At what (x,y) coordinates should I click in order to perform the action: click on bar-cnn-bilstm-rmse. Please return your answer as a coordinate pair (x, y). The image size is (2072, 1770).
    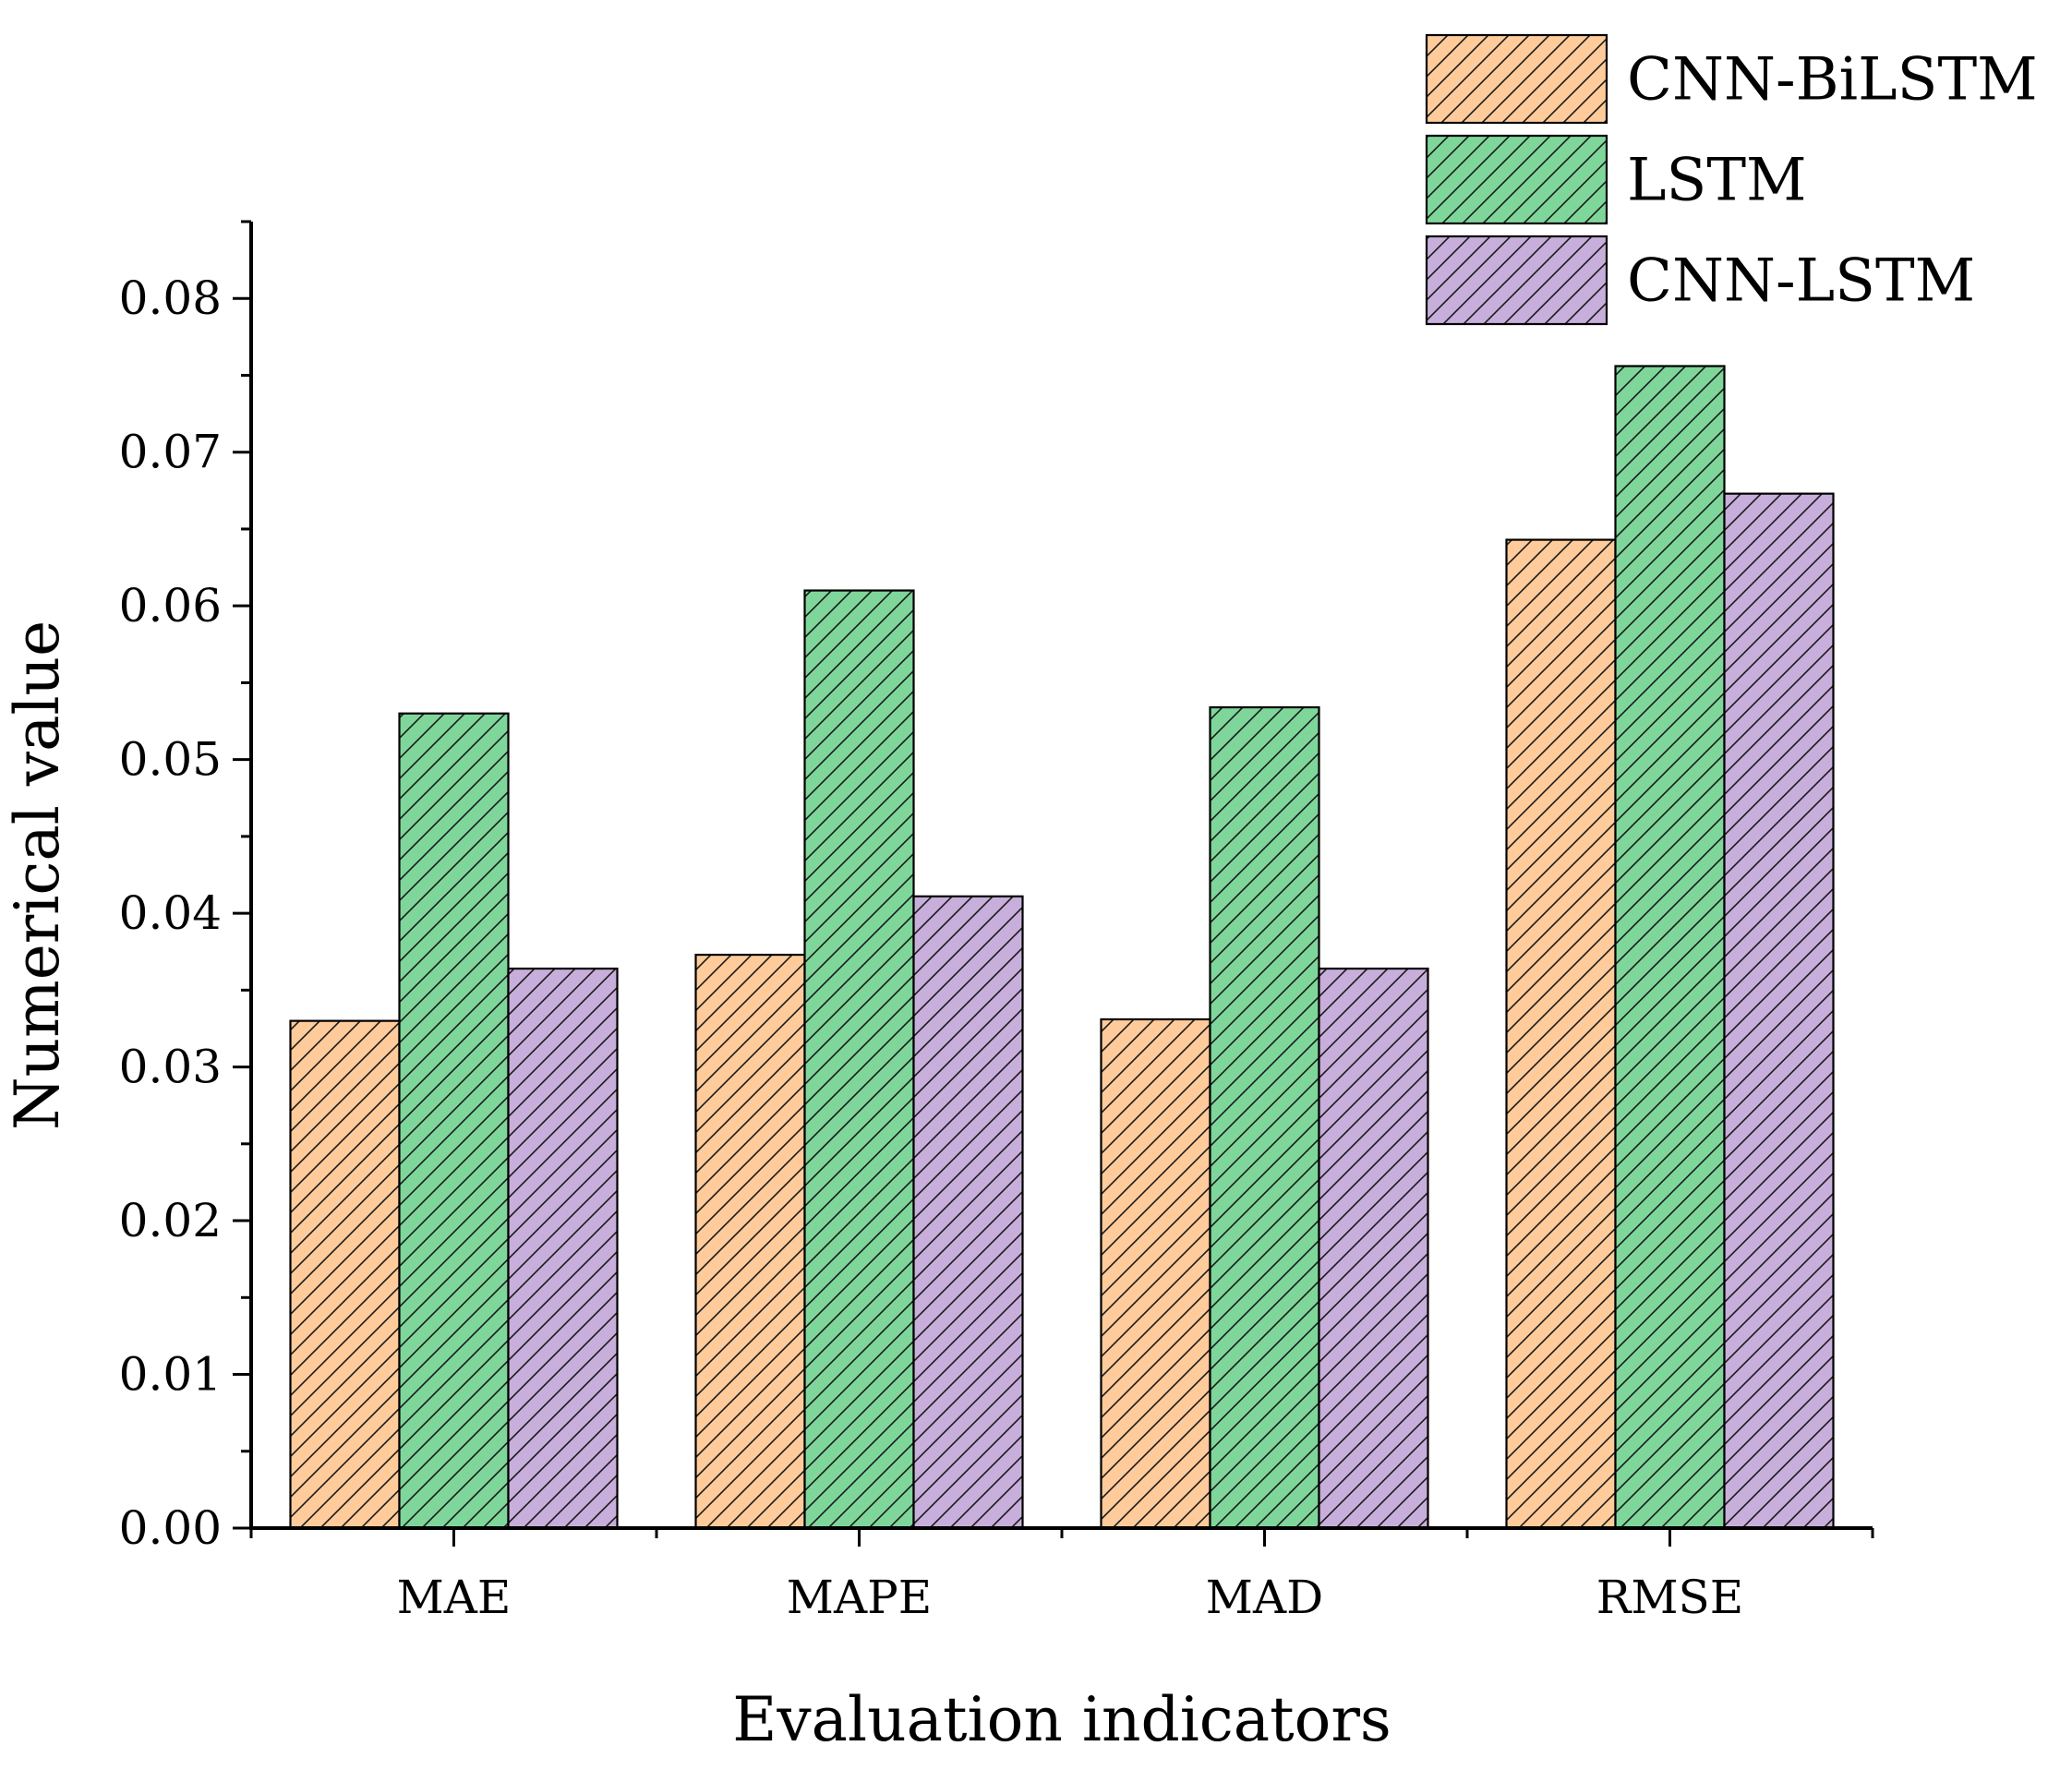
    Looking at the image, I should click on (1561, 1034).